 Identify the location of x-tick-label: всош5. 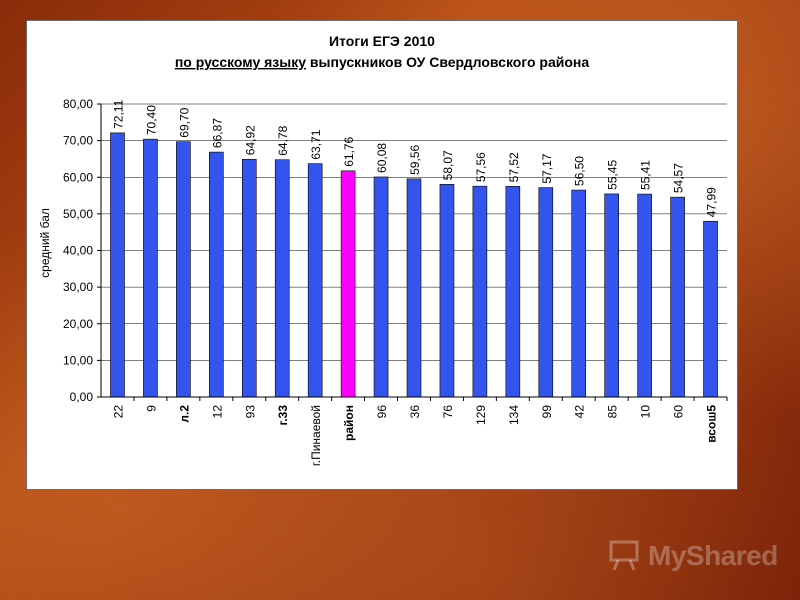
(712, 424).